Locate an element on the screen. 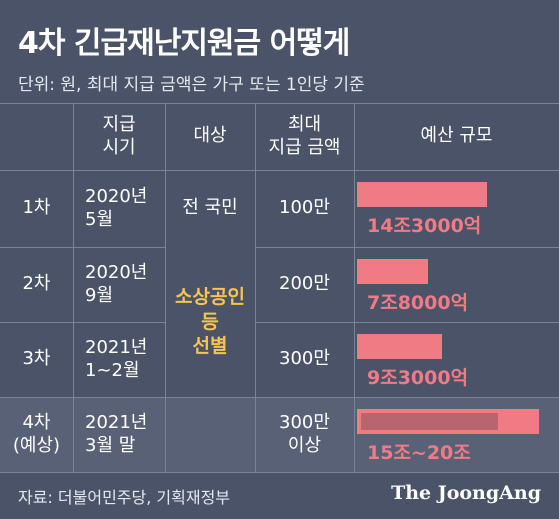 The width and height of the screenshot is (559, 519). publisher-logo: The JoongAng is located at coordinates (466, 493).